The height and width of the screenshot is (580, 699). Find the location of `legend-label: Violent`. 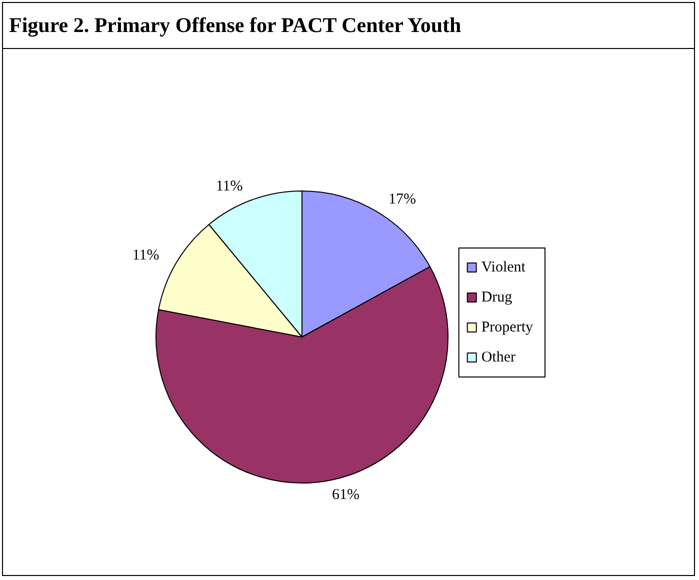

legend-label: Violent is located at coordinates (503, 268).